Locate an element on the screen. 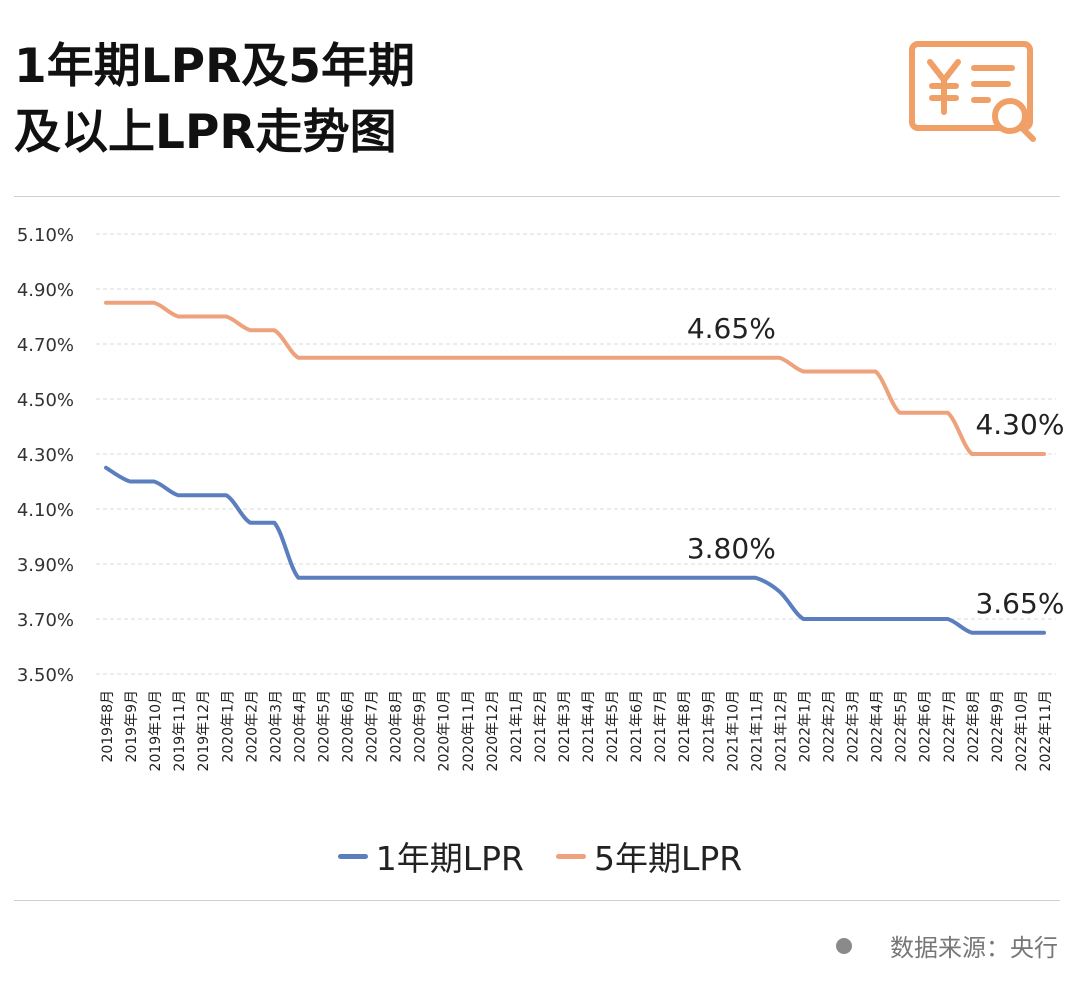  x-tick-label: 2022年11月 is located at coordinates (1046, 730).